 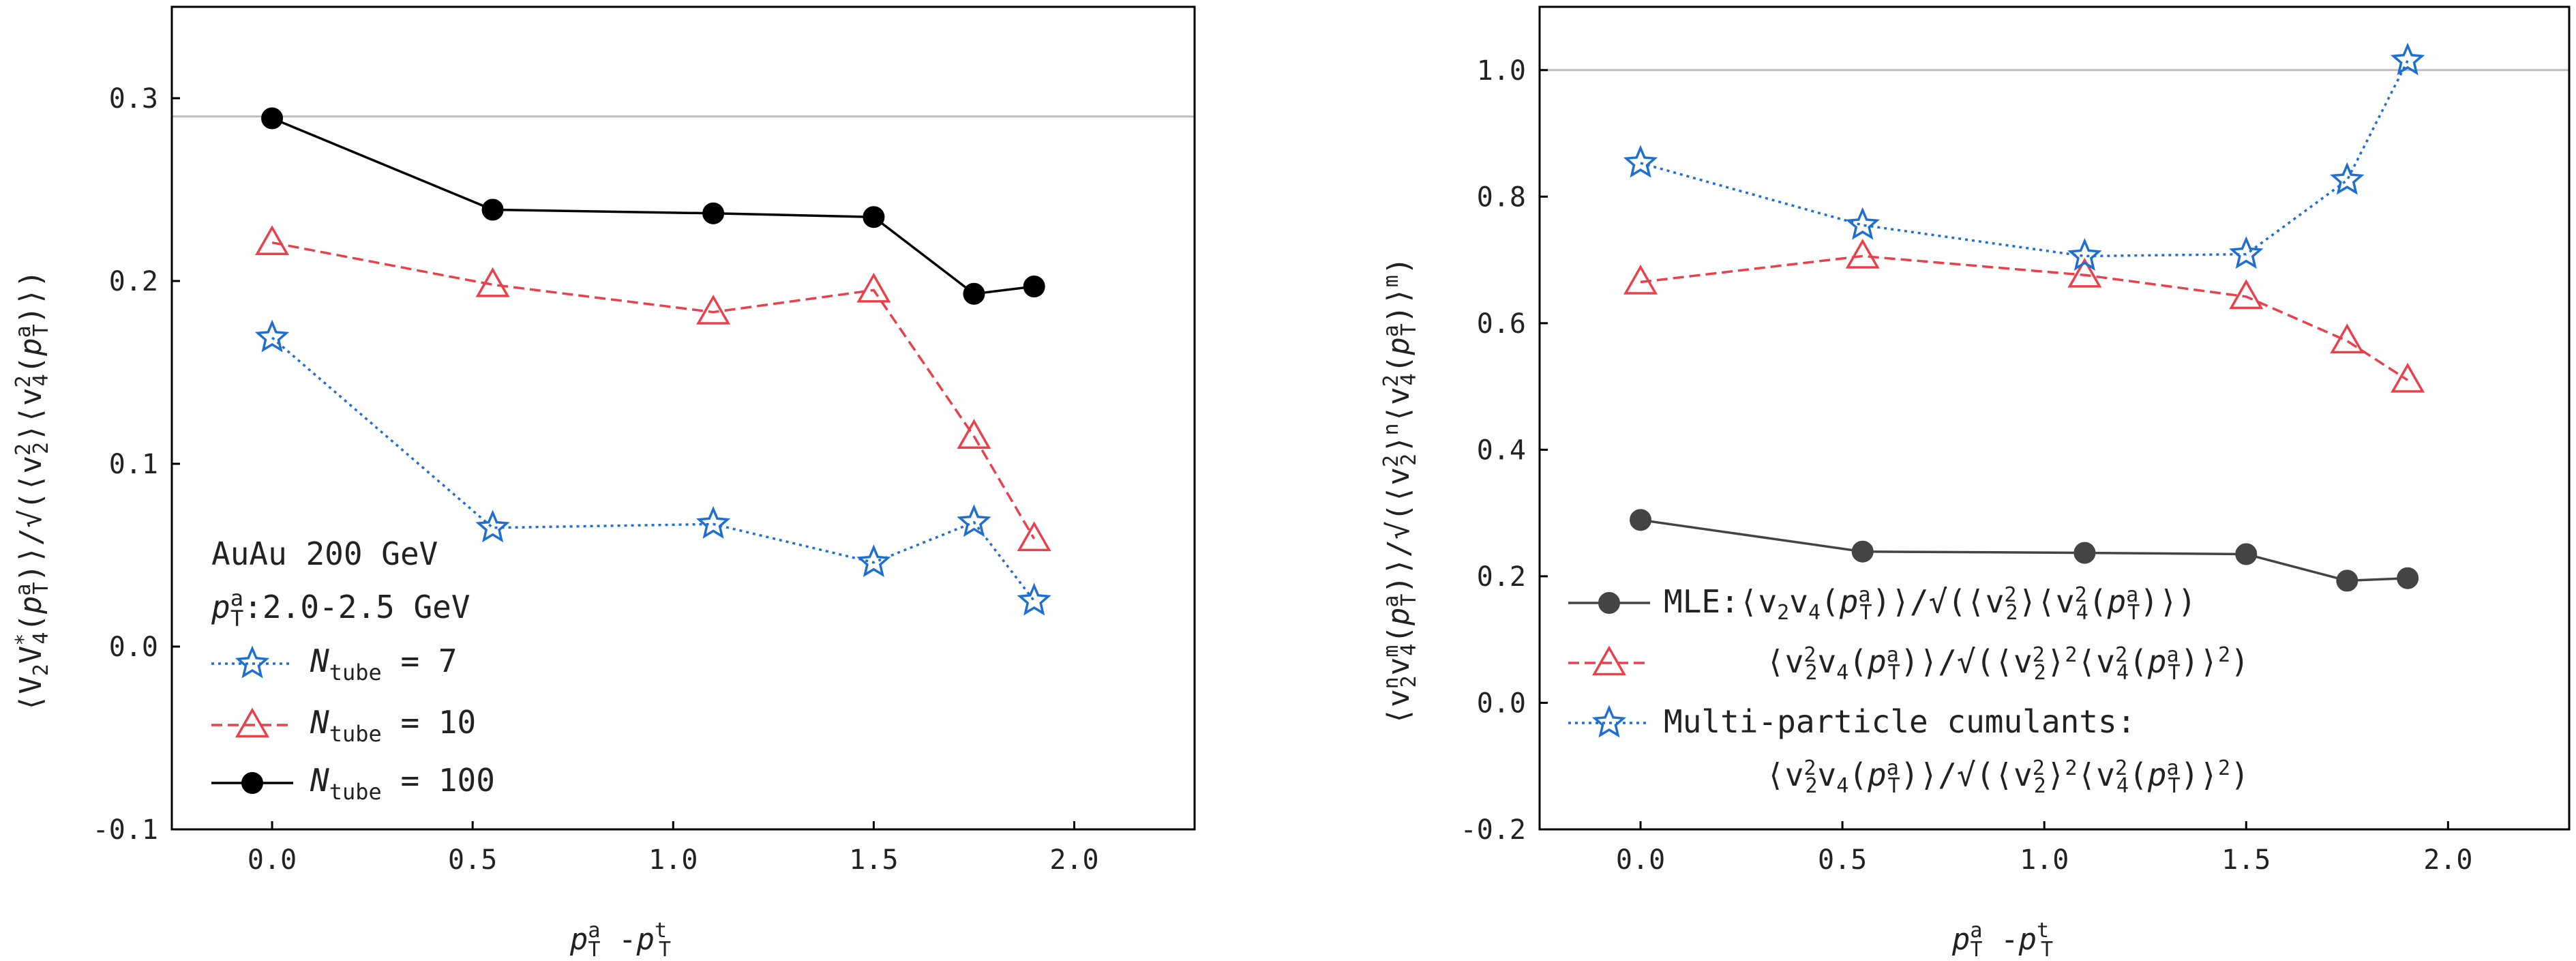 What do you see at coordinates (1609, 603) in the screenshot?
I see `right-legend-0-marker` at bounding box center [1609, 603].